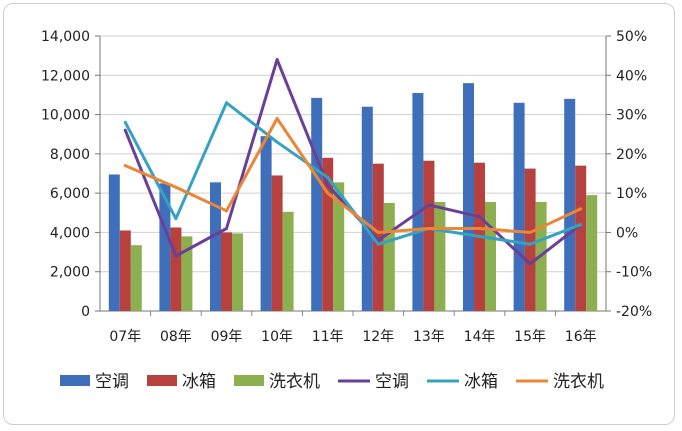  I want to click on y-left-tick-label: 8,000, so click(70, 155).